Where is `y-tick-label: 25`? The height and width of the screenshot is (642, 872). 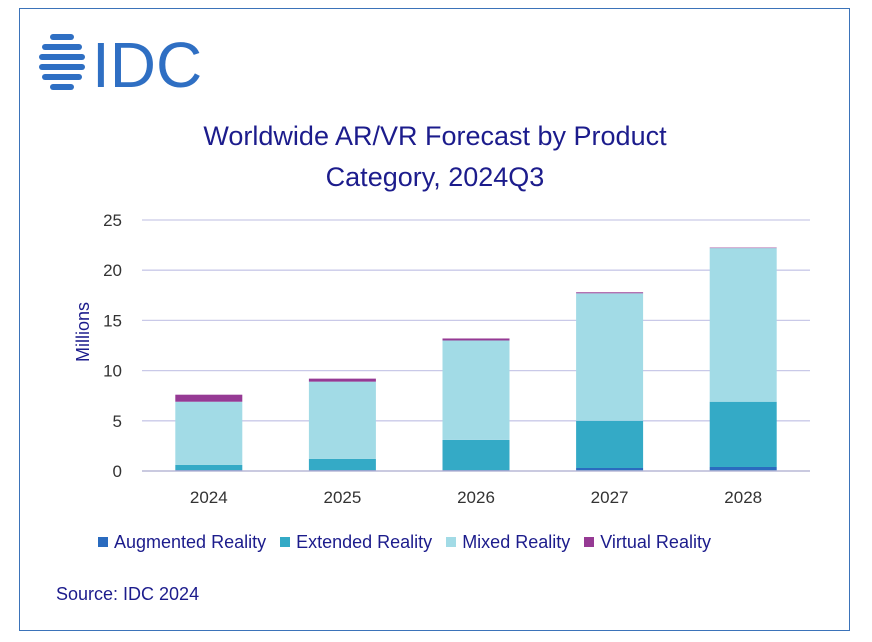
y-tick-label: 25 is located at coordinates (112, 220).